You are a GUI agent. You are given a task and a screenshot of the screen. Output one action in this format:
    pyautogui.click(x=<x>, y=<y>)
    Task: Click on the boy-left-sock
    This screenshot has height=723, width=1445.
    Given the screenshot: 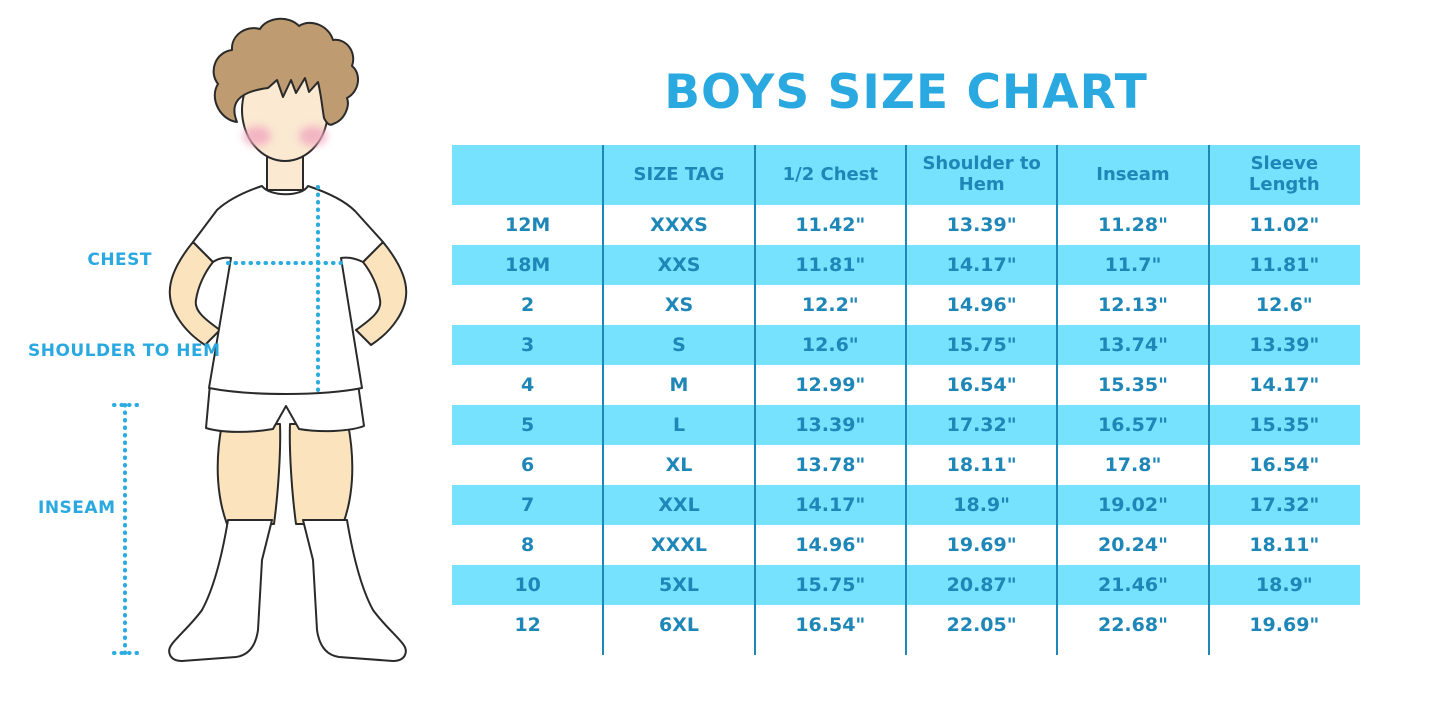 What is the action you would take?
    pyautogui.click(x=220, y=590)
    